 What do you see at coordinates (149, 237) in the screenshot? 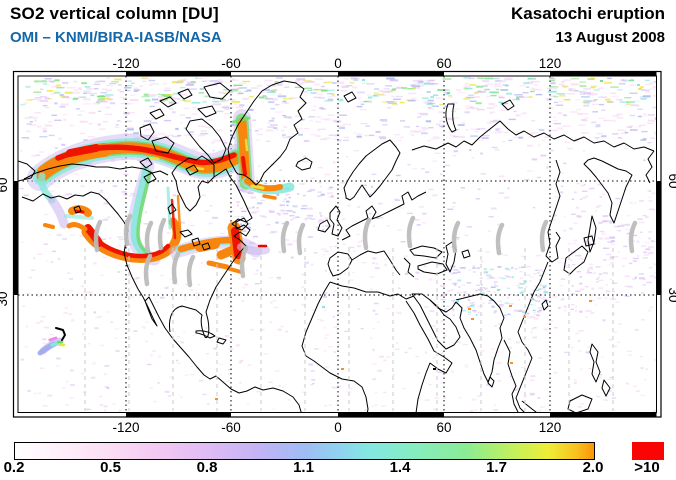
I see `data-gap-streak` at bounding box center [149, 237].